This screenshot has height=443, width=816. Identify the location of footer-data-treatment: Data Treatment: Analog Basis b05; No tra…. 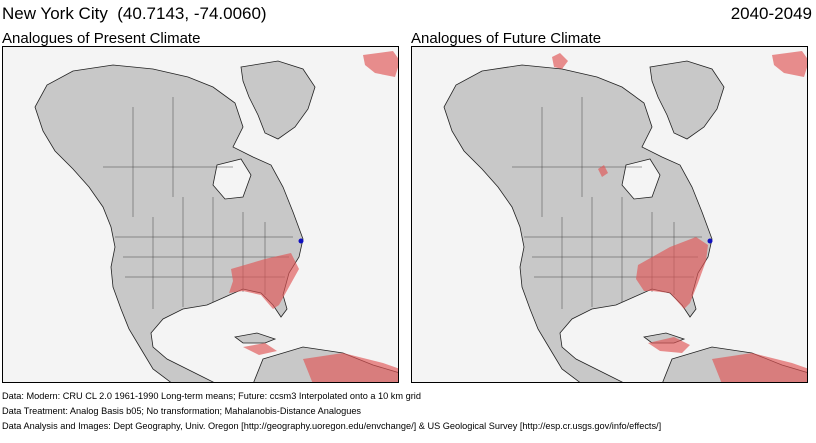
(182, 411).